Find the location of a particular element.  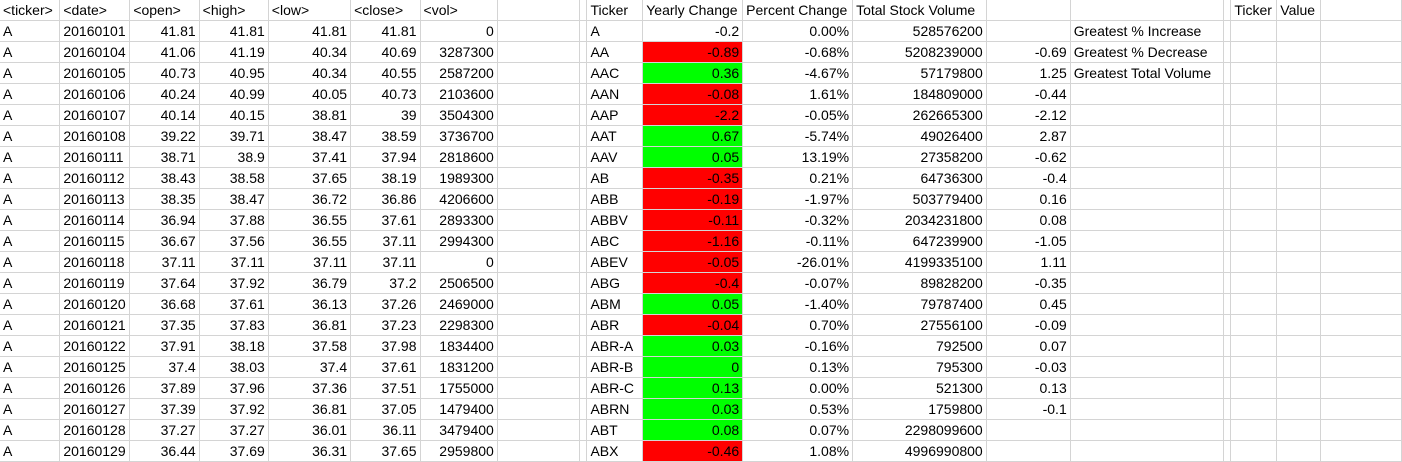

total-volume-cell: 79787400 is located at coordinates (919, 304).